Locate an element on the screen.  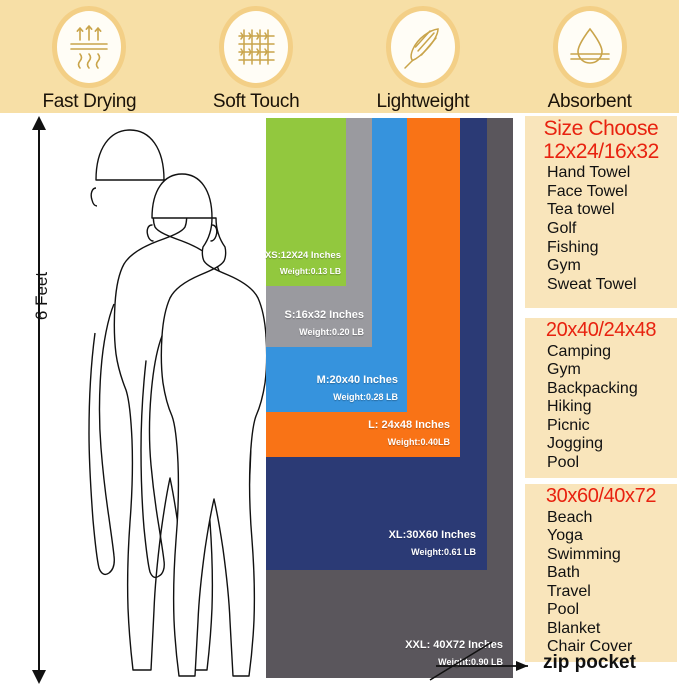
list-item: Hand Towel is located at coordinates (589, 173).